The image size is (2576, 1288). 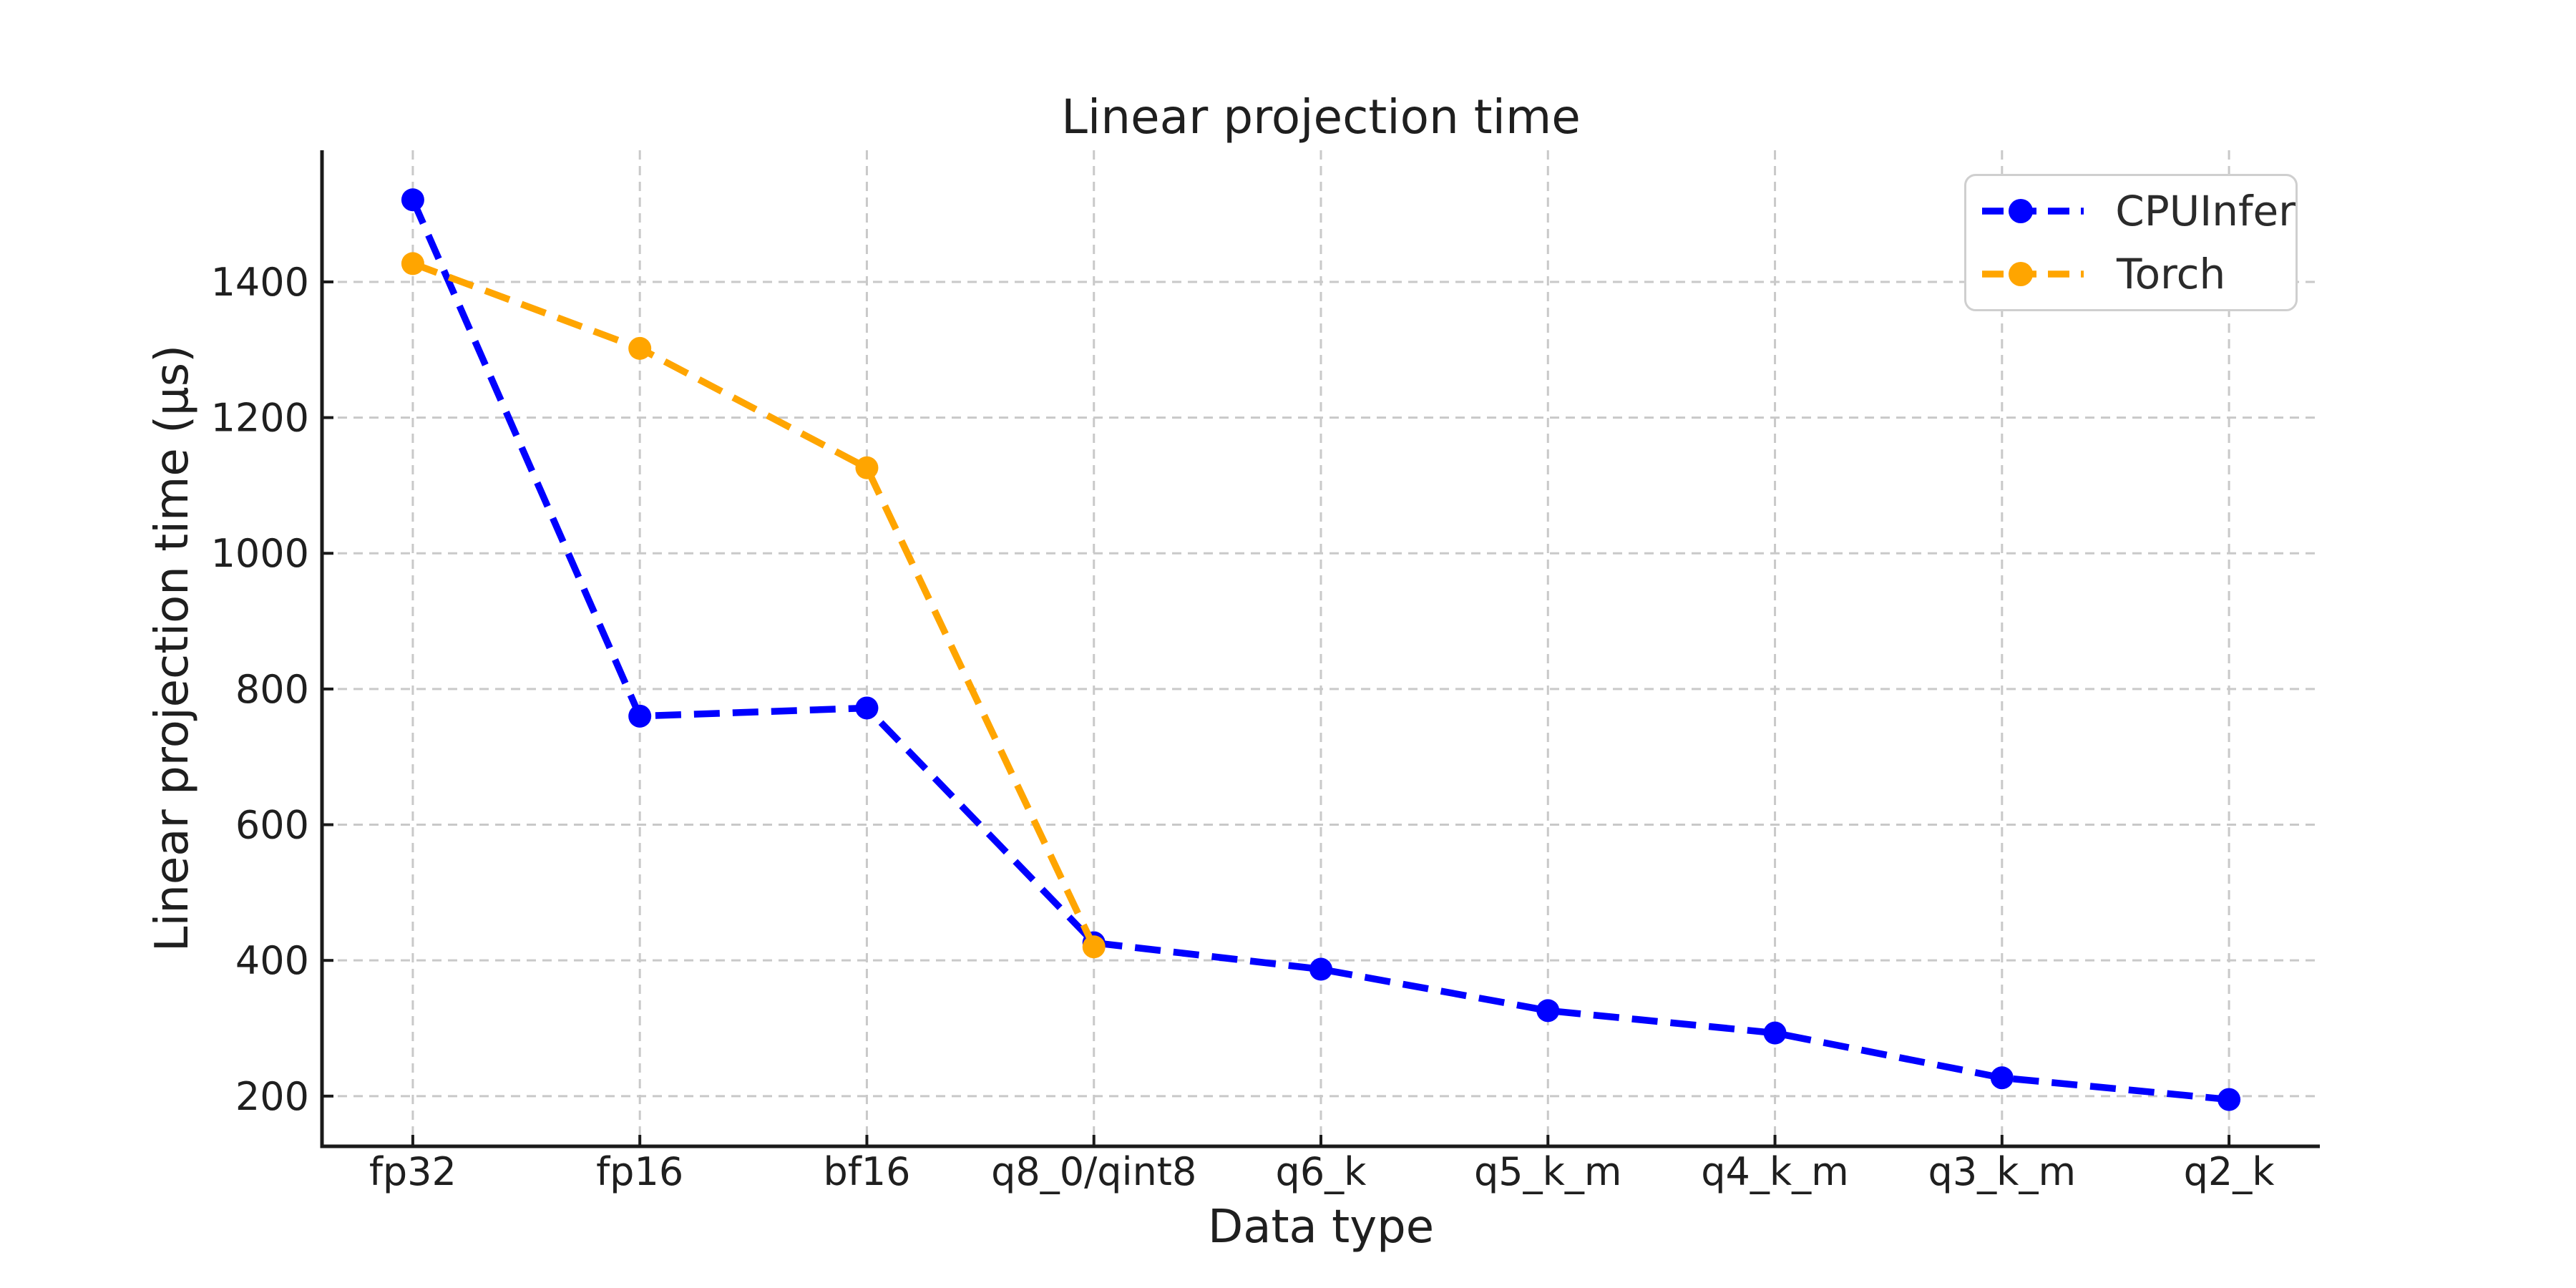 What do you see at coordinates (272, 689) in the screenshot?
I see `y-tick-label: 800` at bounding box center [272, 689].